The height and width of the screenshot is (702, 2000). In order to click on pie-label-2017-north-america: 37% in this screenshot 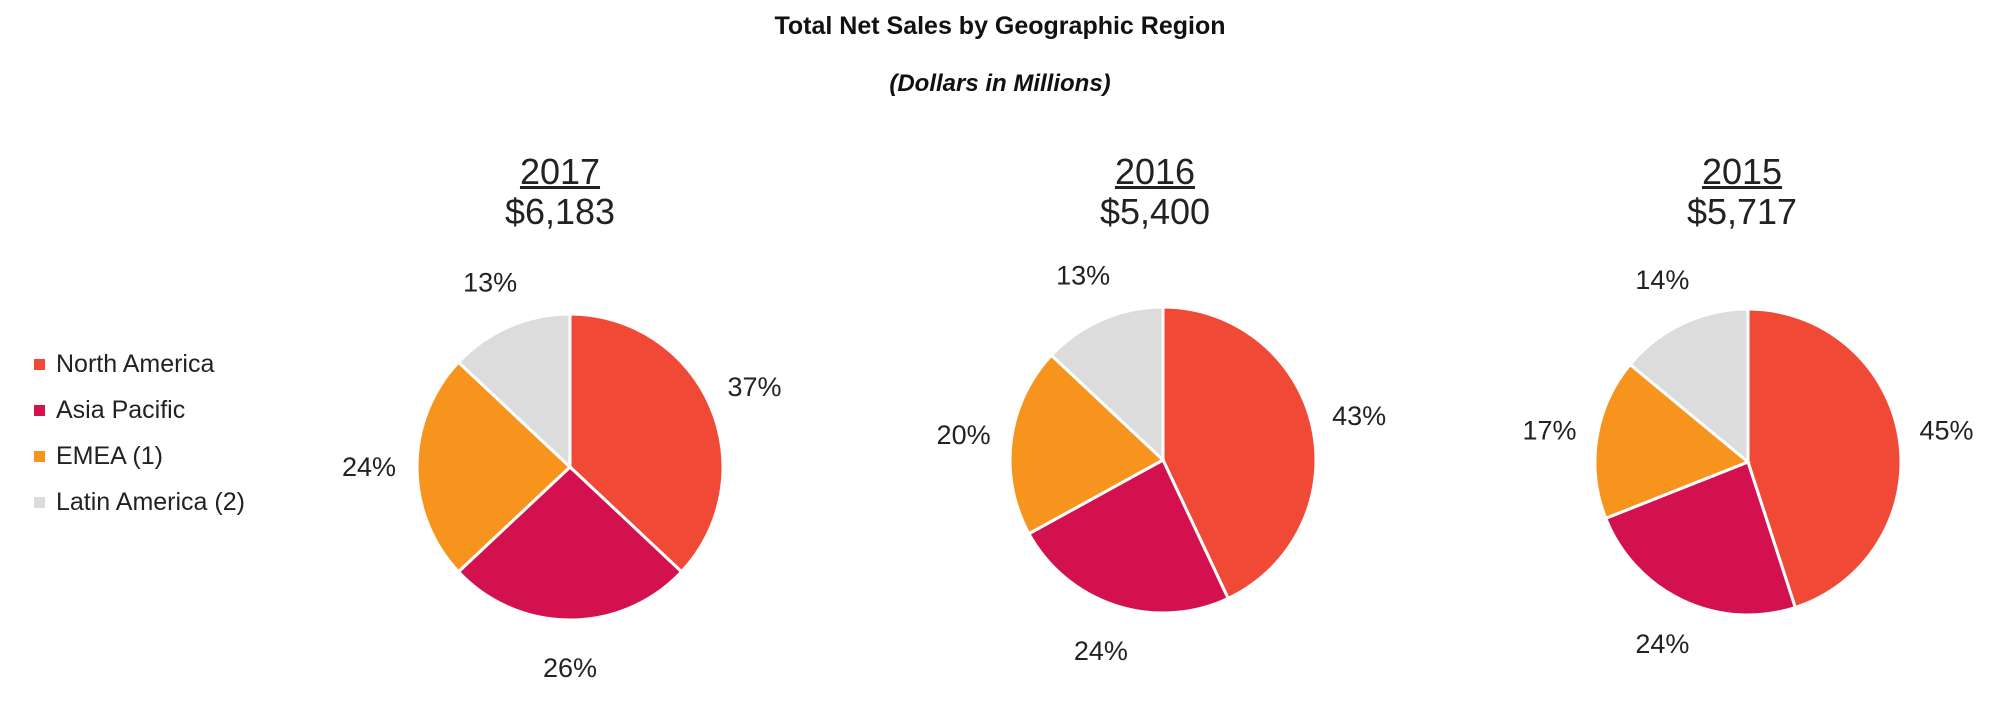, I will do `click(754, 387)`.